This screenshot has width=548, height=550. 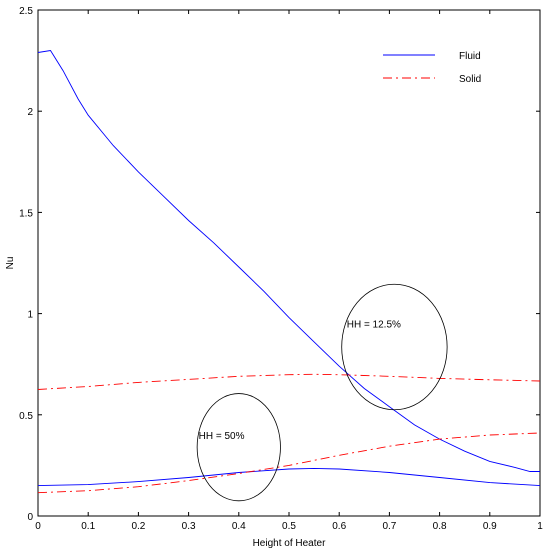 I want to click on x-axis-title: Height of Heater, so click(x=289, y=543).